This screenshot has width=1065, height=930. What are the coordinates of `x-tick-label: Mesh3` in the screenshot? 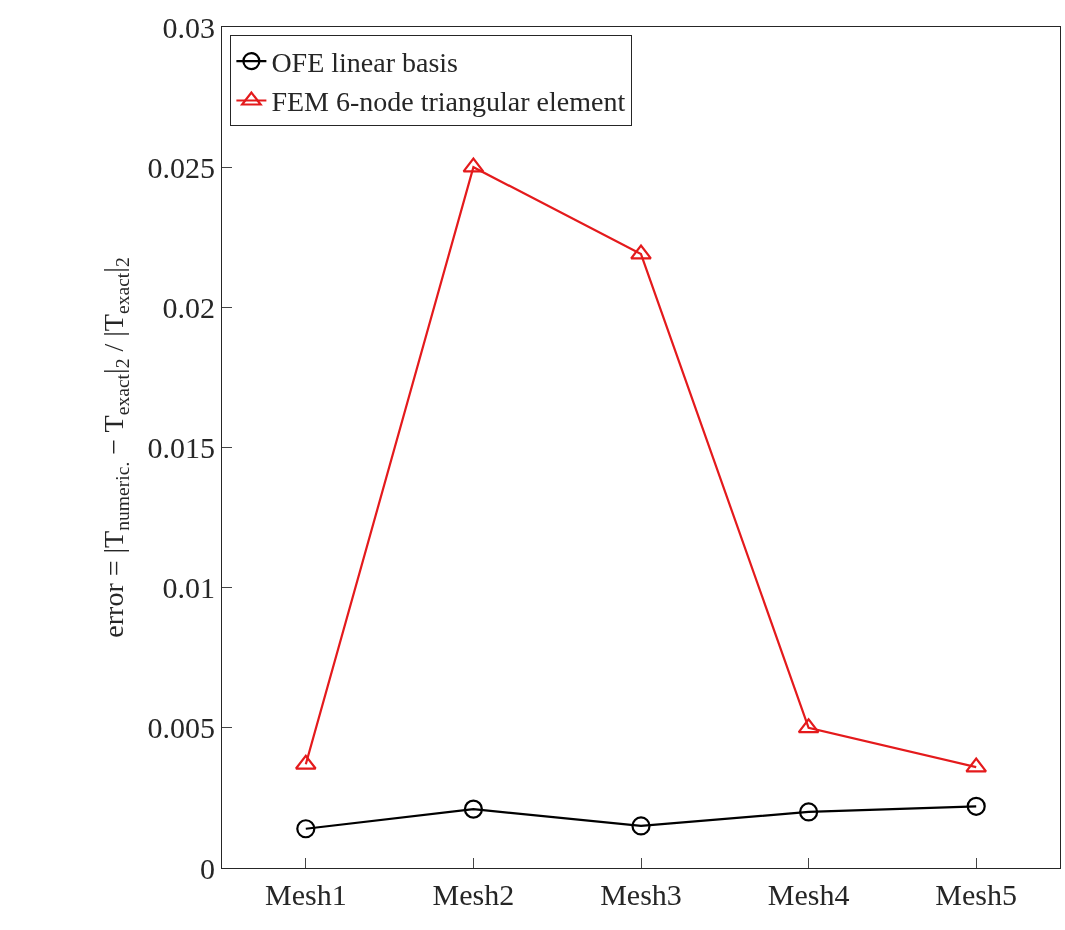 It's located at (641, 894).